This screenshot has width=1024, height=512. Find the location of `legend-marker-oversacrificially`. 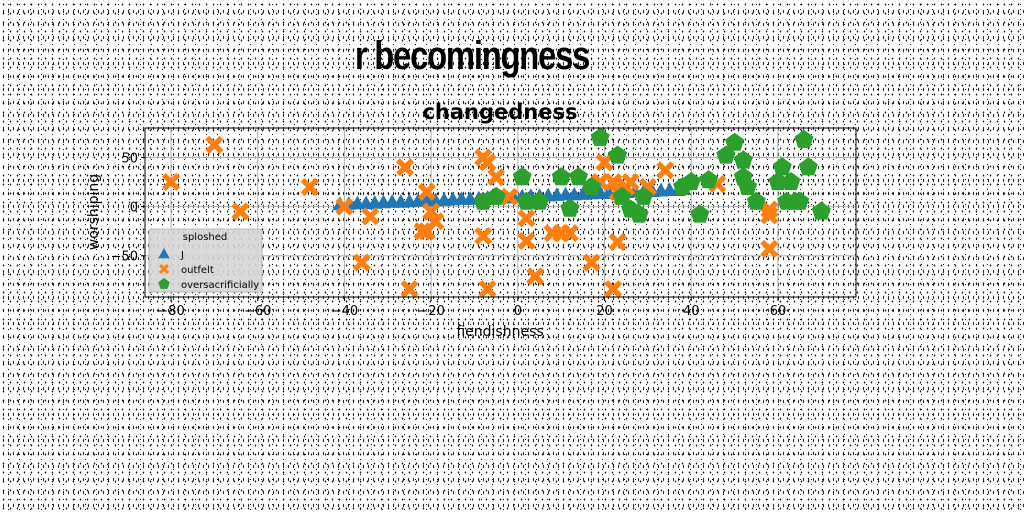

legend-marker-oversacrificially is located at coordinates (164, 283).